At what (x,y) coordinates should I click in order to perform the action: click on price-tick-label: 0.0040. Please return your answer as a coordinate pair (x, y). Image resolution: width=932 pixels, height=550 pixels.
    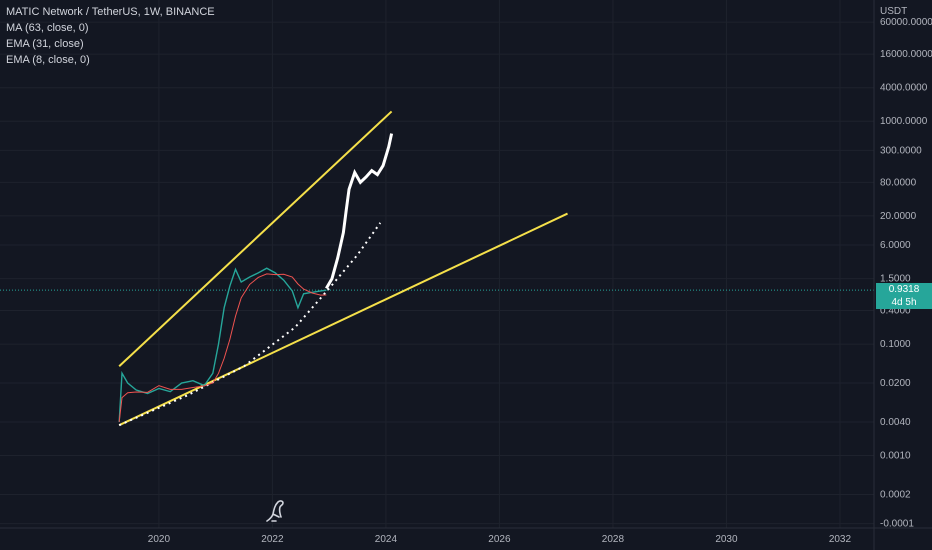
    Looking at the image, I should click on (895, 422).